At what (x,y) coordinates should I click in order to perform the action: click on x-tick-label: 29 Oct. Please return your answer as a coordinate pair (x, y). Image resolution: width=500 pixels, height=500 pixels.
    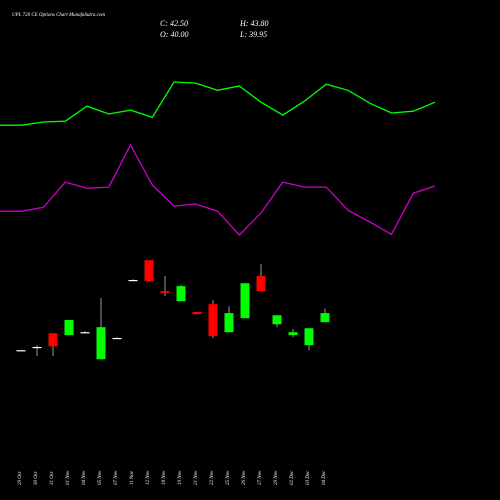
    Looking at the image, I should click on (20, 478).